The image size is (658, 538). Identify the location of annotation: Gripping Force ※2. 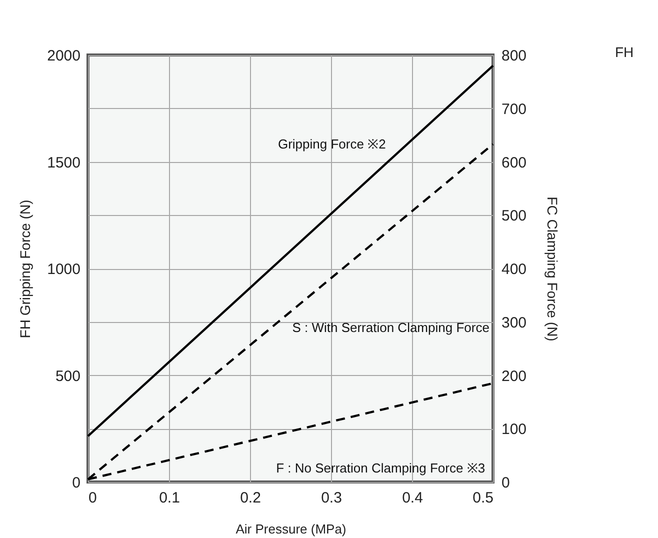
(332, 144).